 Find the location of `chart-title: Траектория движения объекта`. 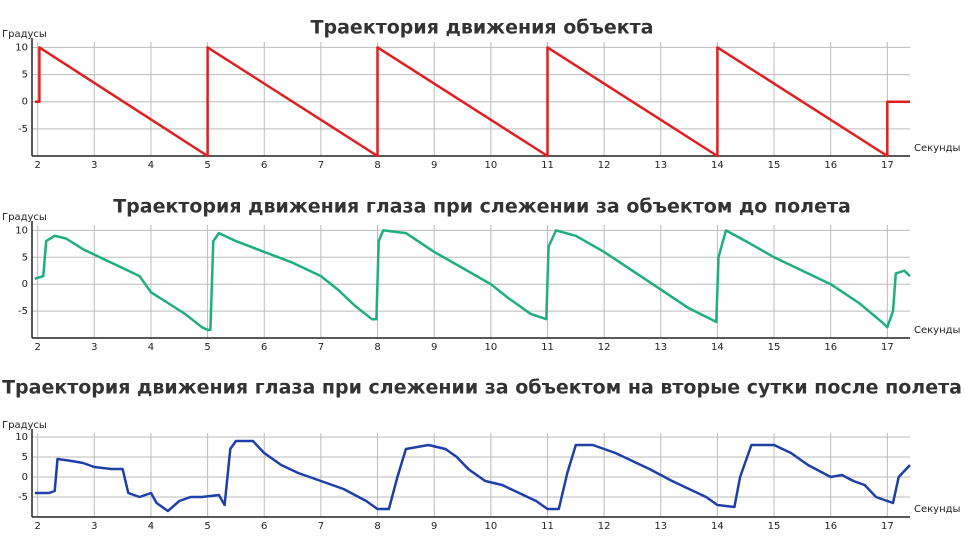

chart-title: Траектория движения объекта is located at coordinates (482, 28).